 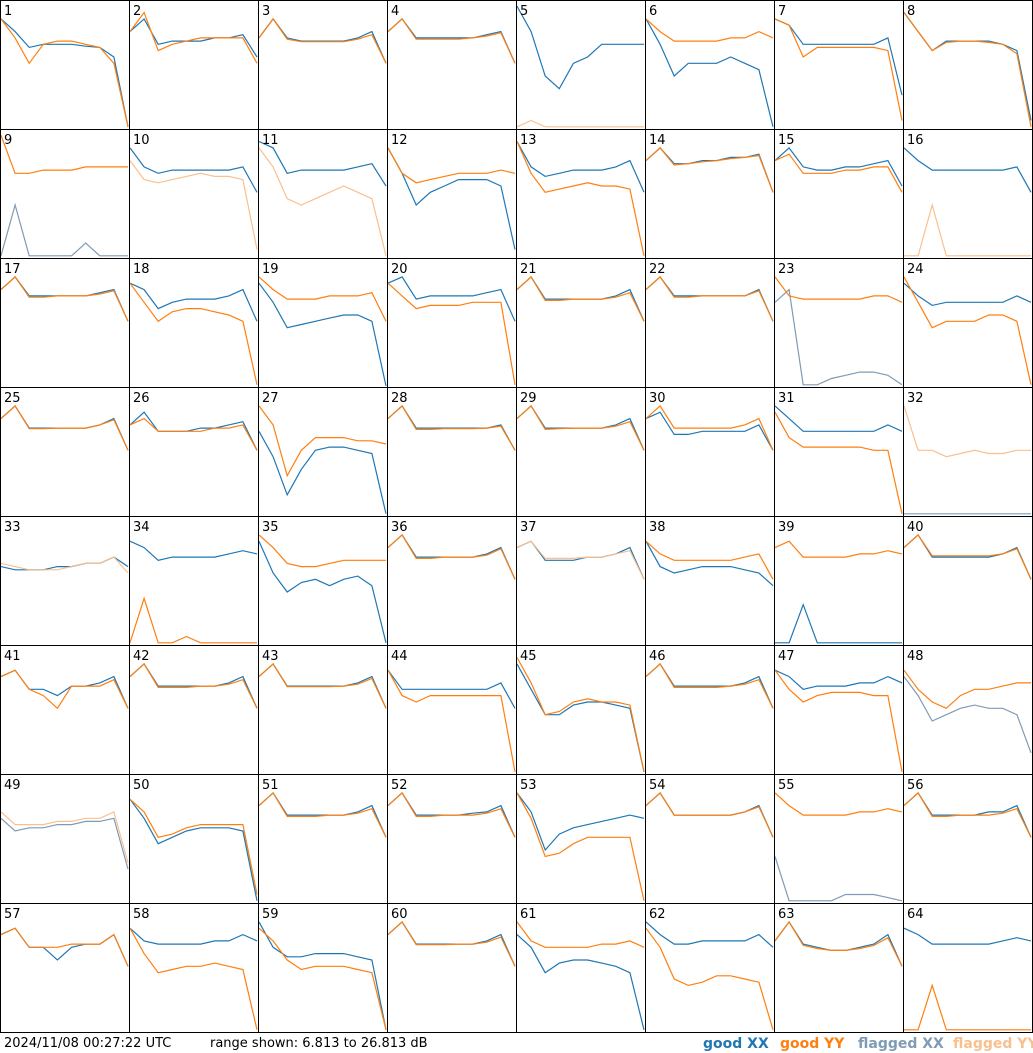 I want to click on panel-label: 38, so click(x=657, y=527).